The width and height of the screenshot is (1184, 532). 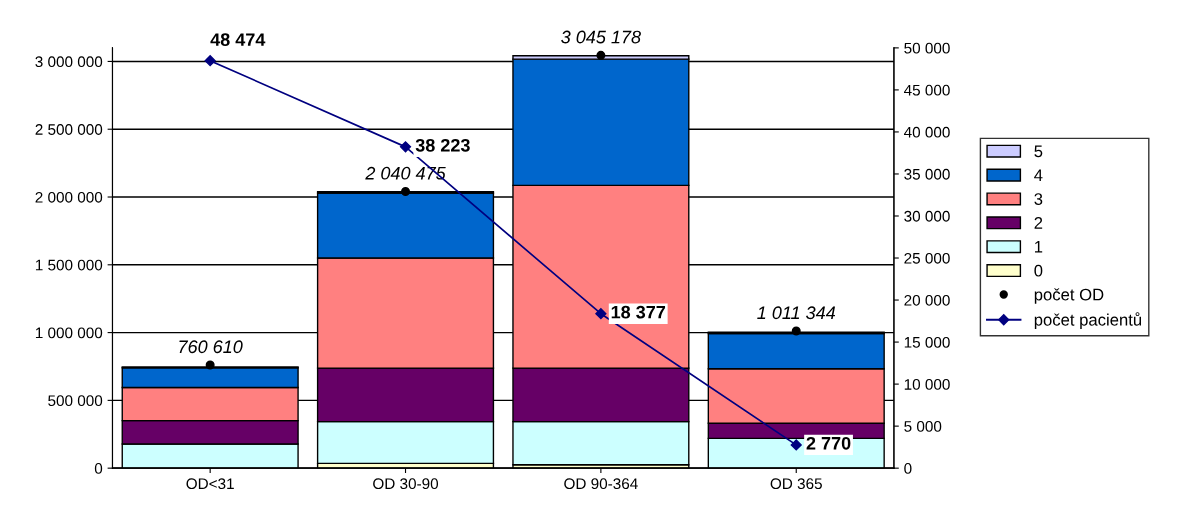 What do you see at coordinates (601, 37) in the screenshot?
I see `data-label: 3 045 178` at bounding box center [601, 37].